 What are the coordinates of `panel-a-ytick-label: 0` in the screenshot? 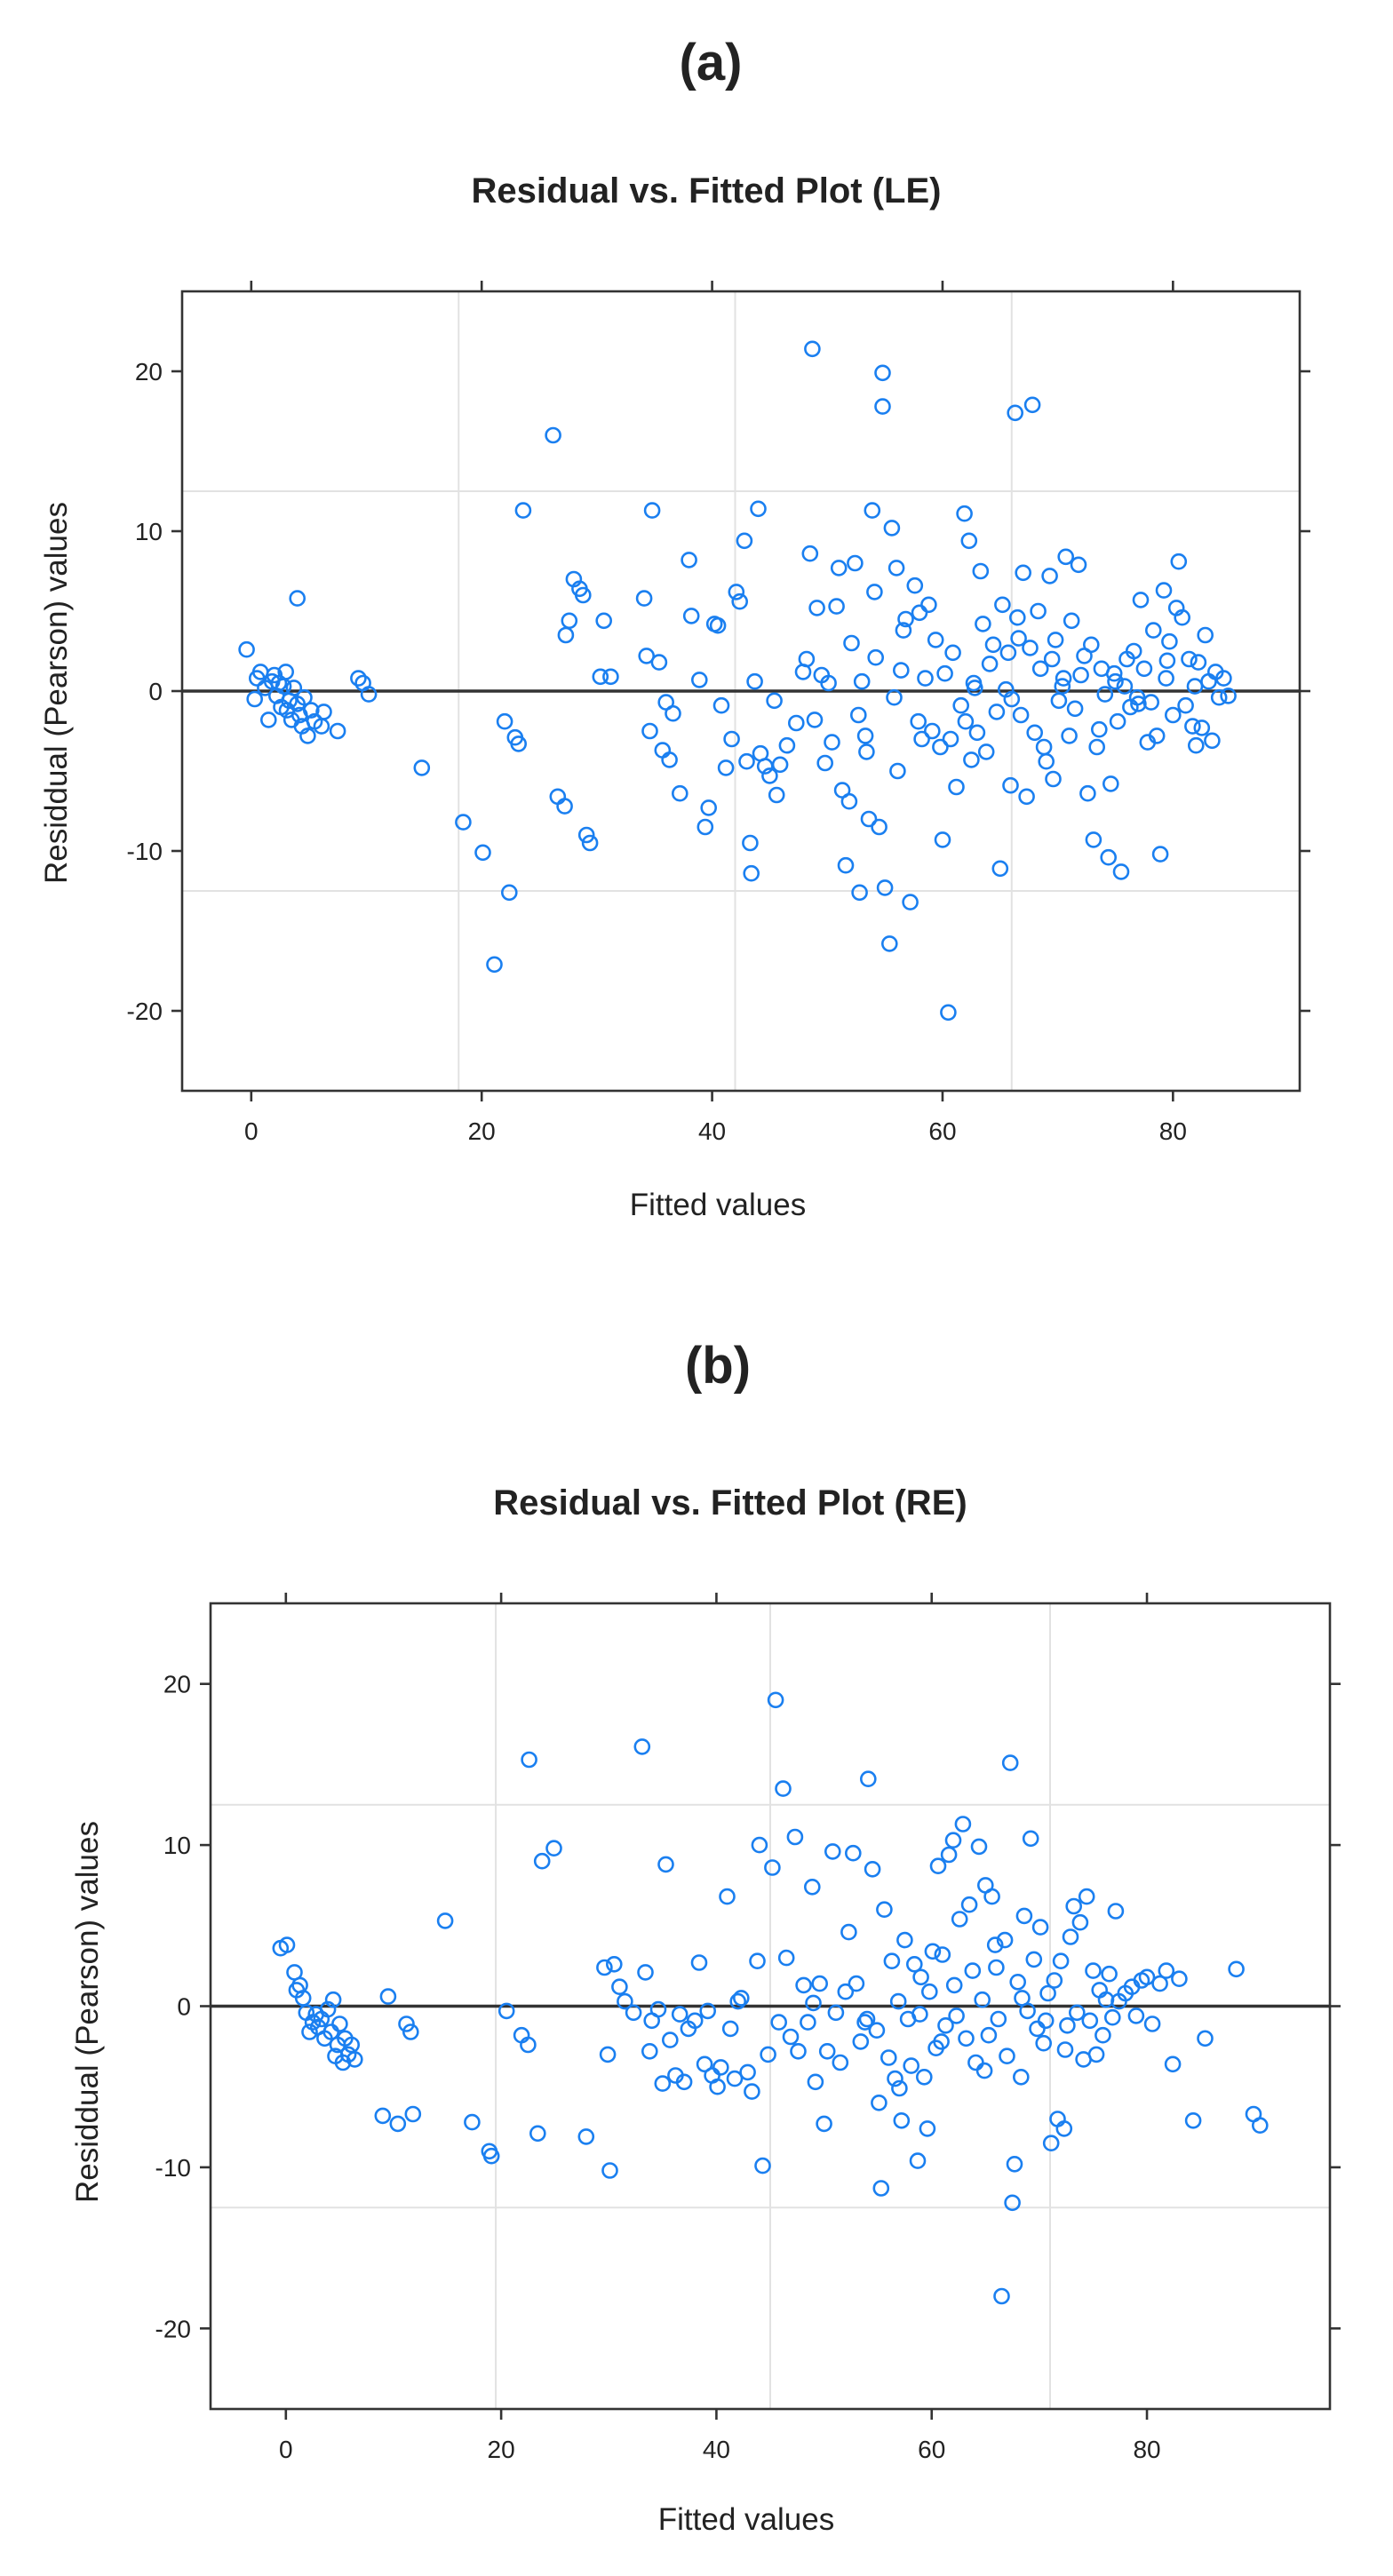 It's located at (155, 691).